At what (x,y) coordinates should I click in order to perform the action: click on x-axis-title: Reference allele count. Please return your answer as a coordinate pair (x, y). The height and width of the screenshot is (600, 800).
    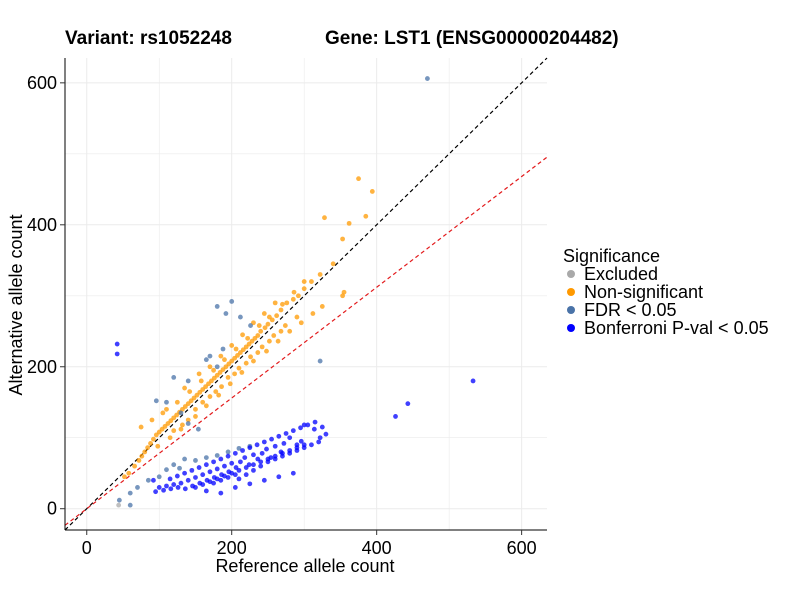
    Looking at the image, I should click on (304, 566).